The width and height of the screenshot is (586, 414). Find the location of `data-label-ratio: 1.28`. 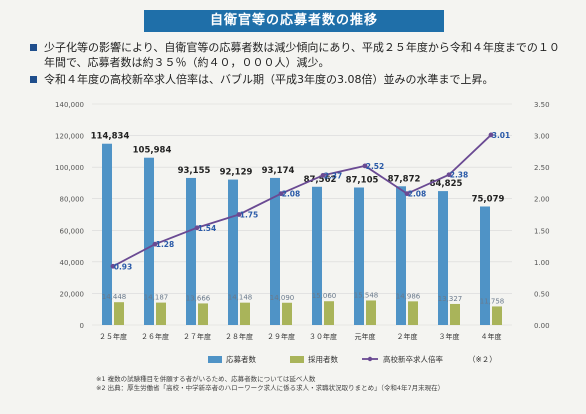

data-label-ratio: 1.28 is located at coordinates (165, 244).